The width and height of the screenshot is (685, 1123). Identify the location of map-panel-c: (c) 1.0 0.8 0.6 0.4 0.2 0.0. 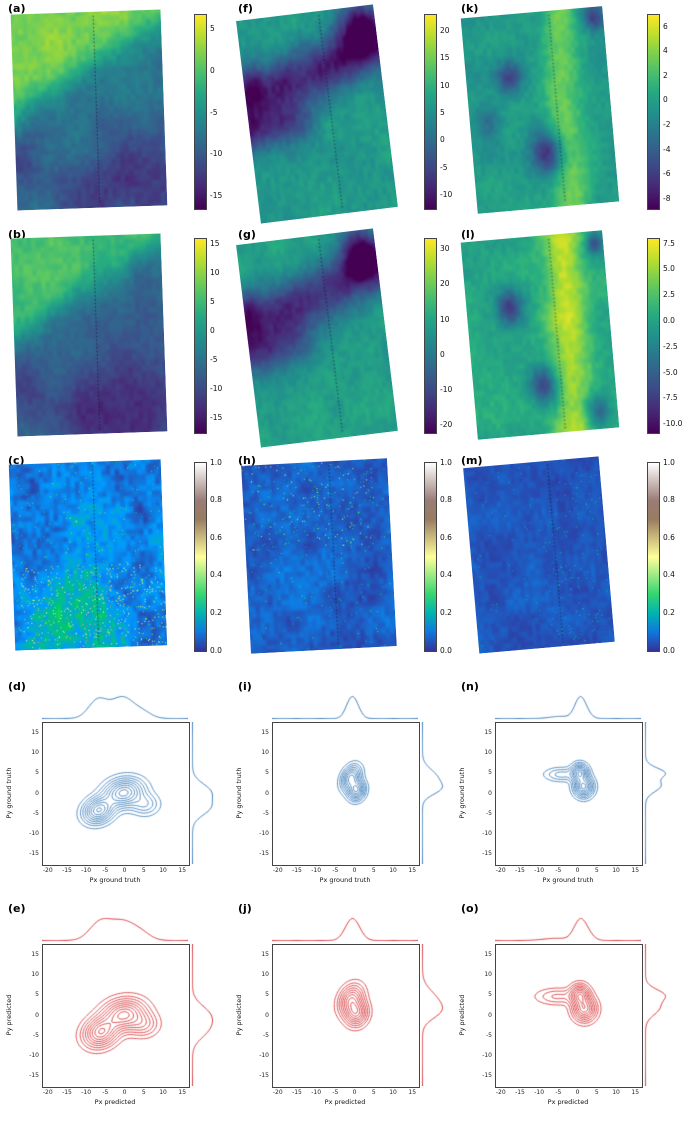
(116, 564).